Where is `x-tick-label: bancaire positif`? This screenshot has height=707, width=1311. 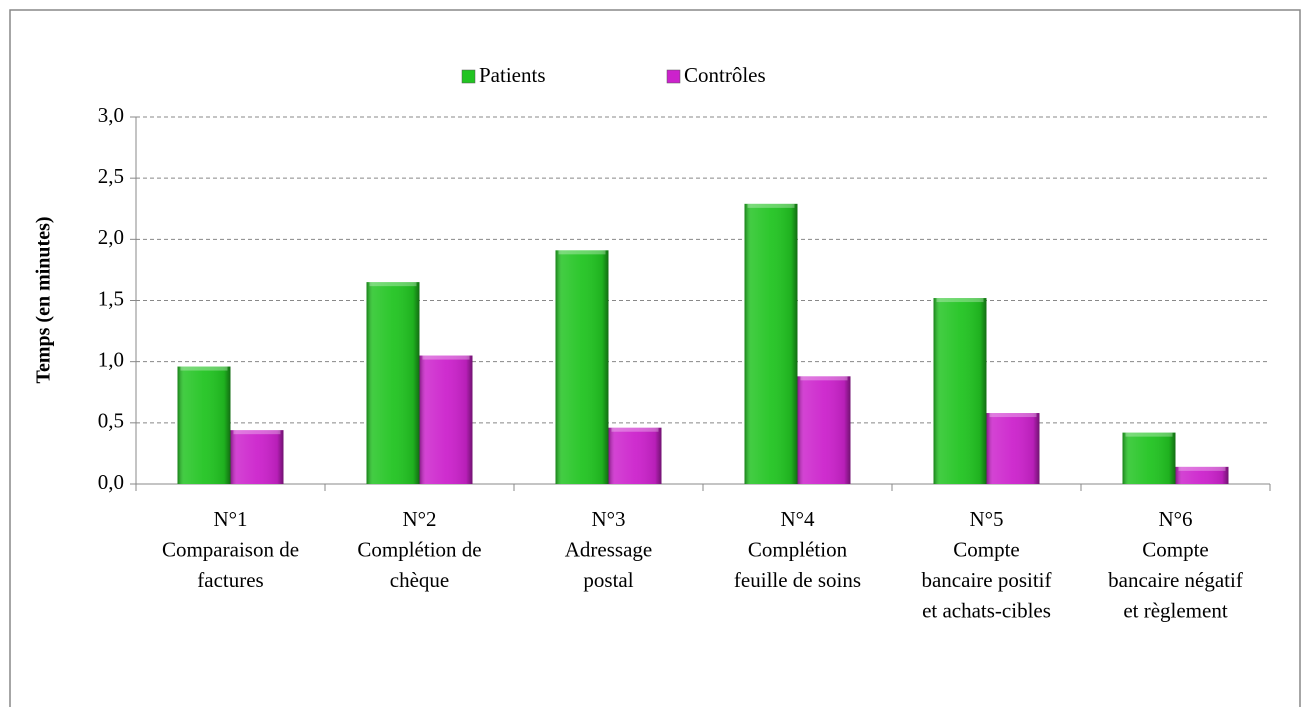
x-tick-label: bancaire positif is located at coordinates (986, 580).